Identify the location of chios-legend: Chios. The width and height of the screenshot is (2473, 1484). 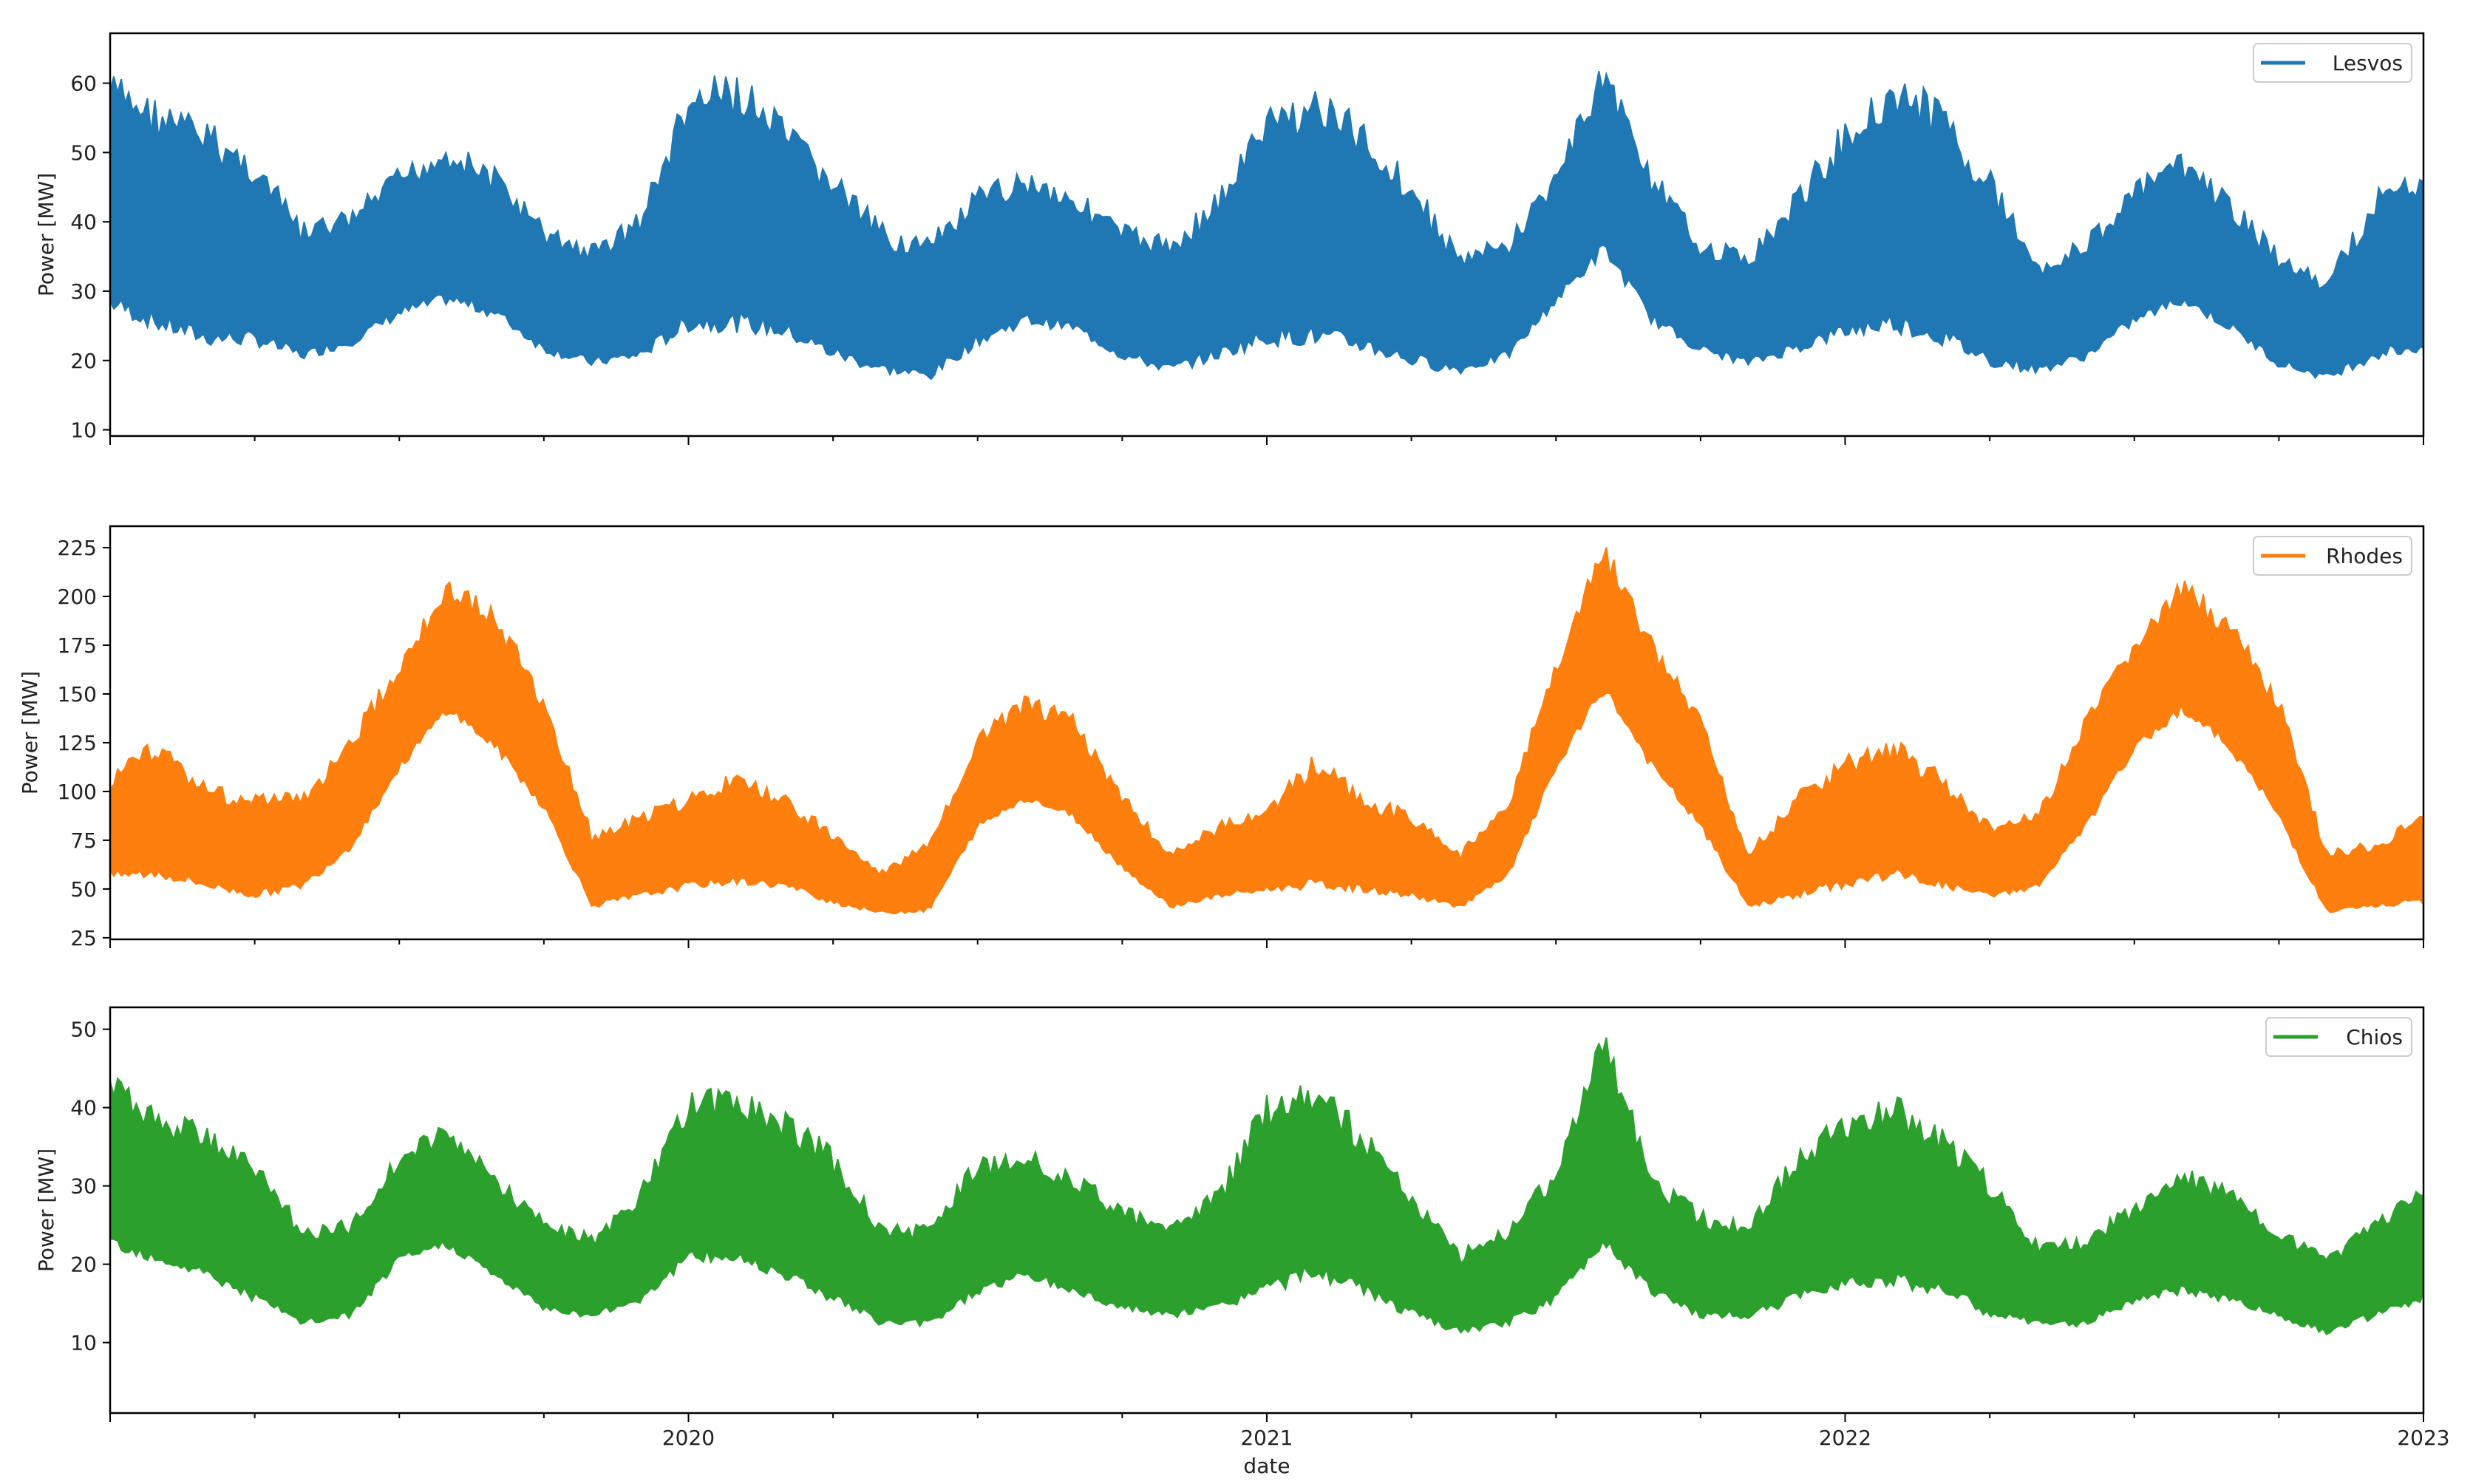
(2338, 1037).